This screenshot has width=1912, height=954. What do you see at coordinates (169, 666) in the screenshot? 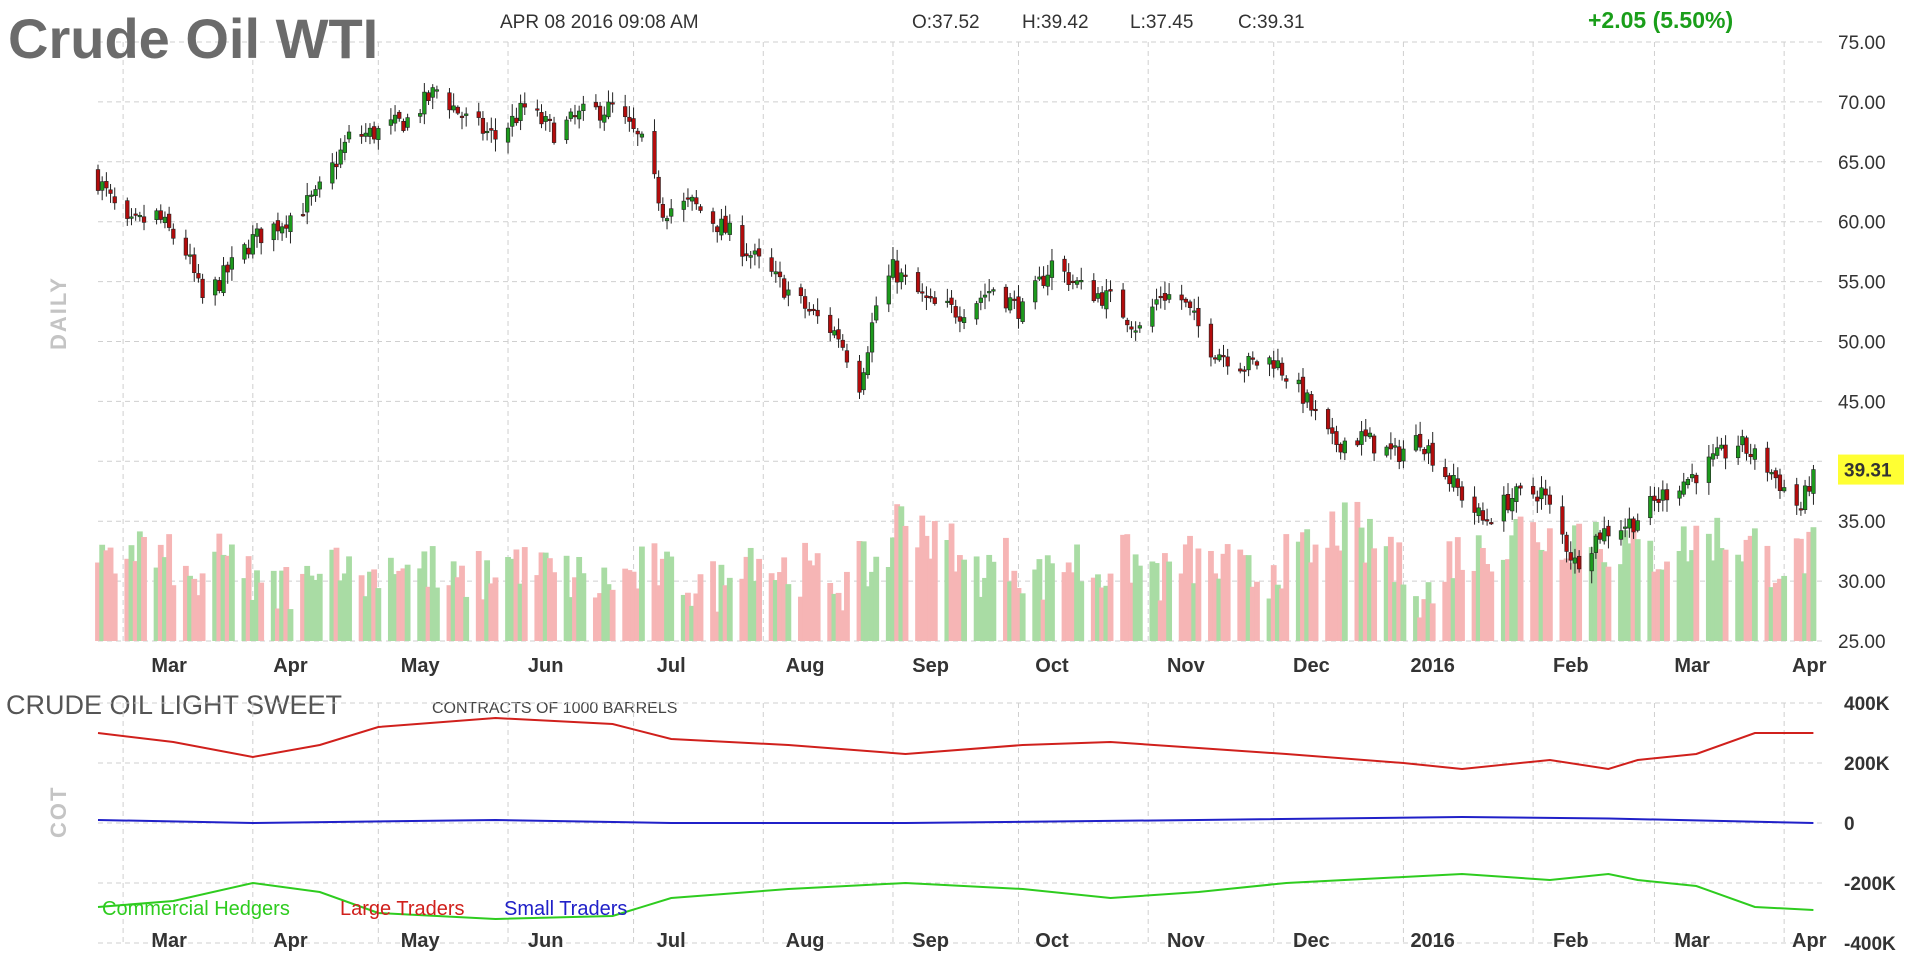
I see `month-label: Mar` at bounding box center [169, 666].